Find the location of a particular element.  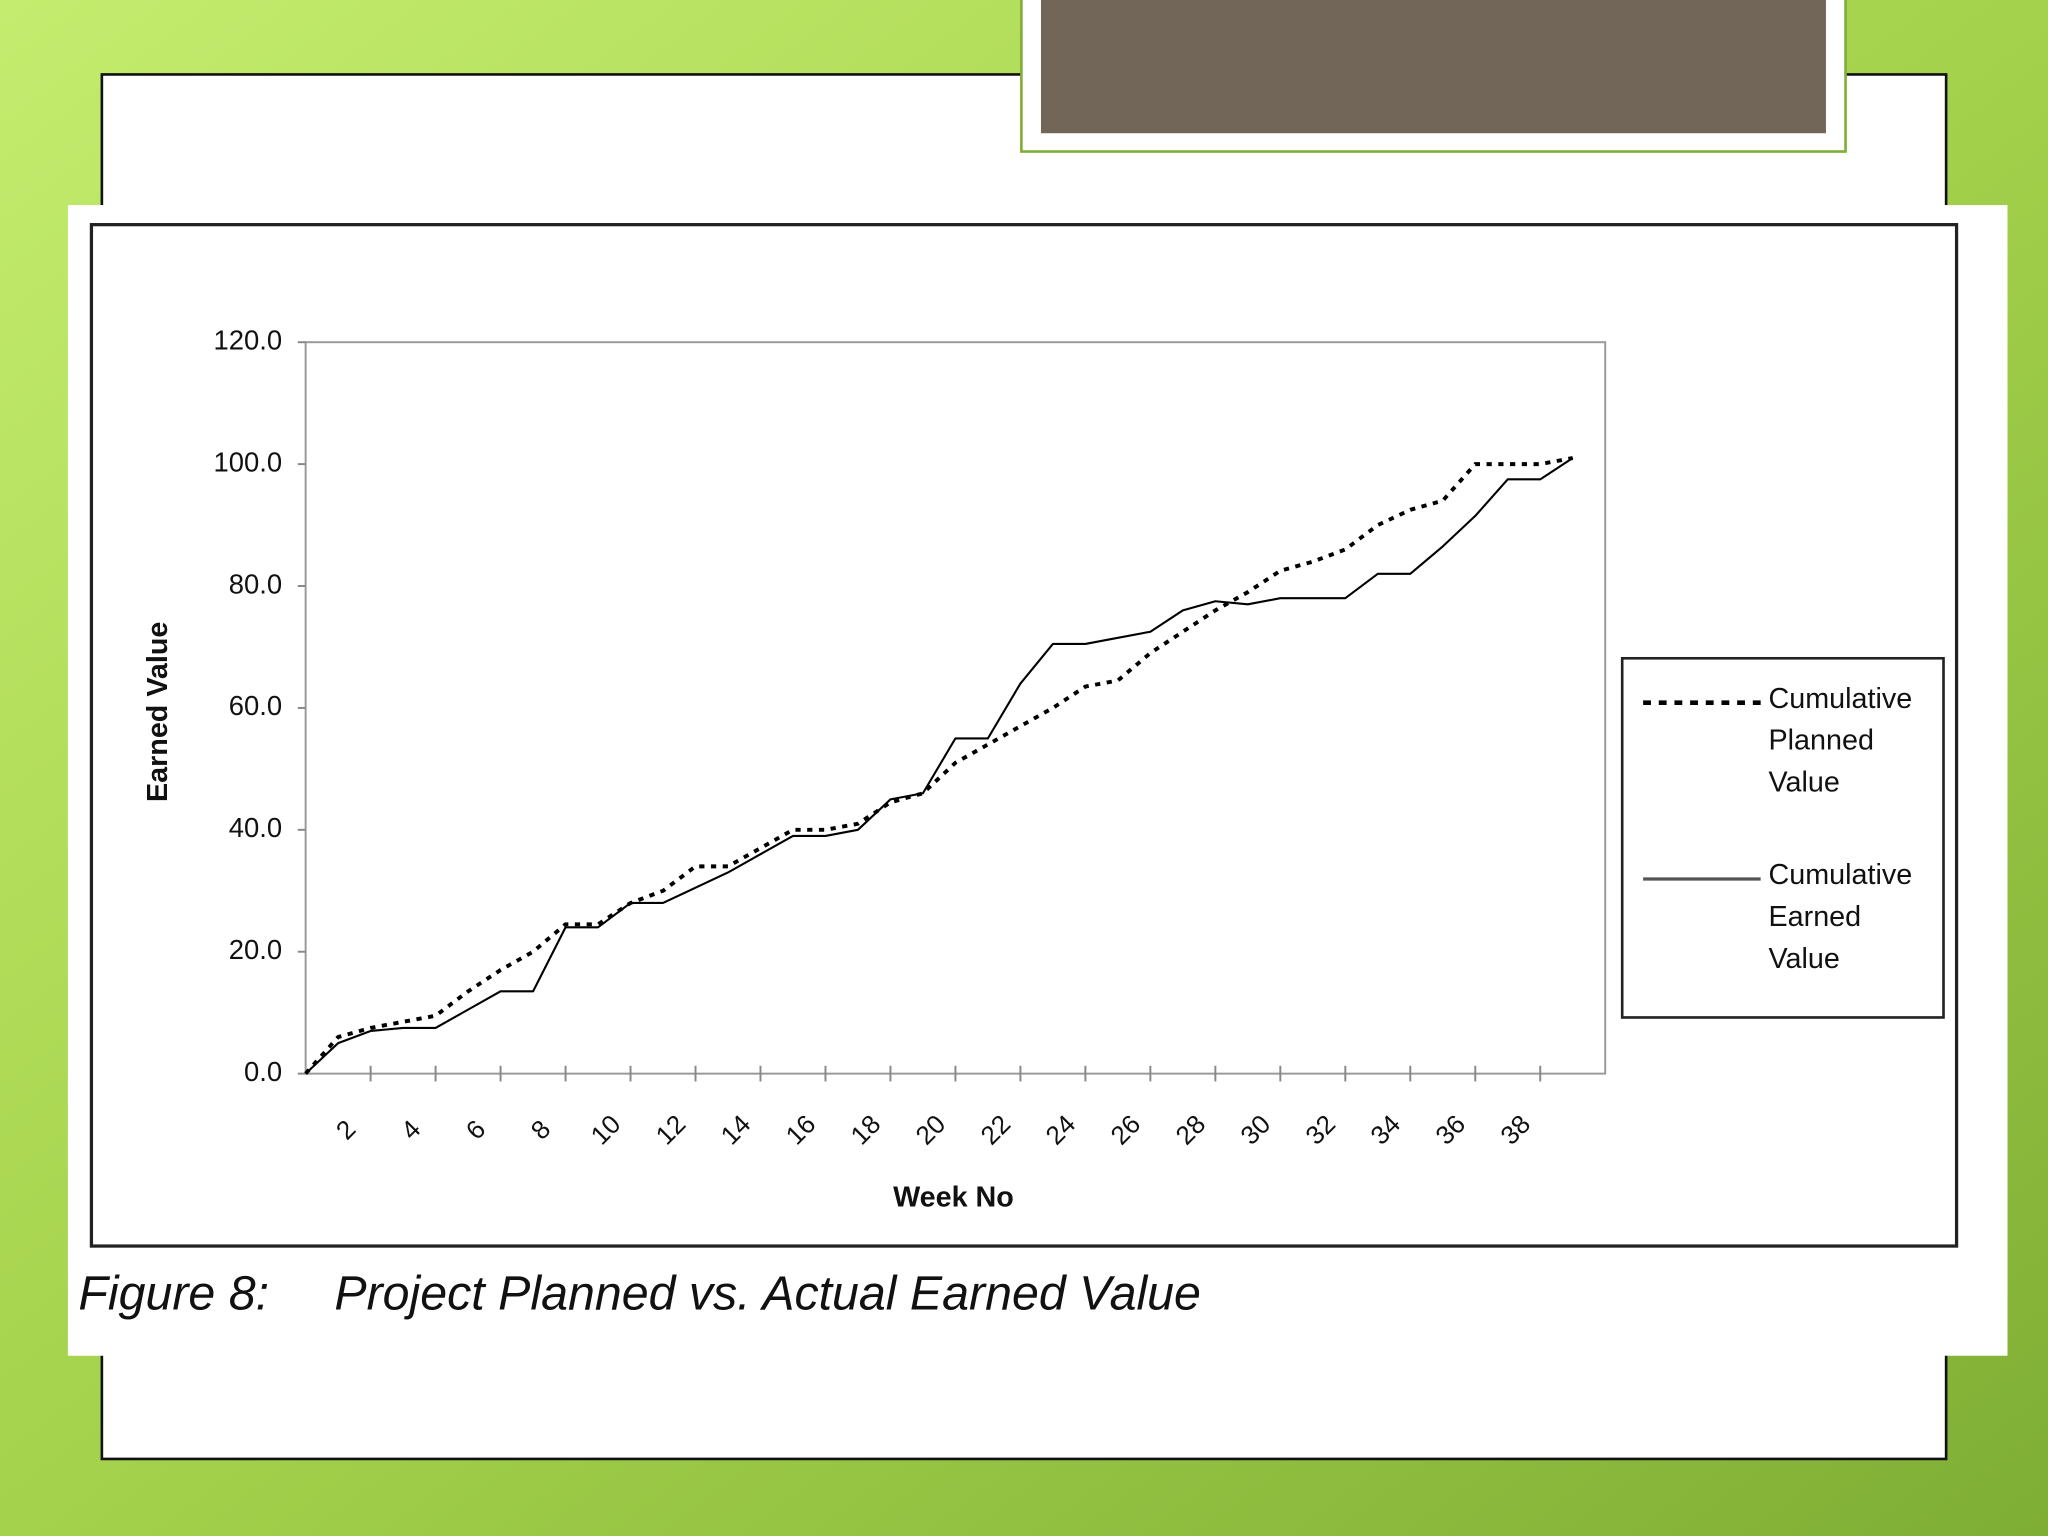

legend-label: Cumulative Planned Value is located at coordinates (1840, 740).